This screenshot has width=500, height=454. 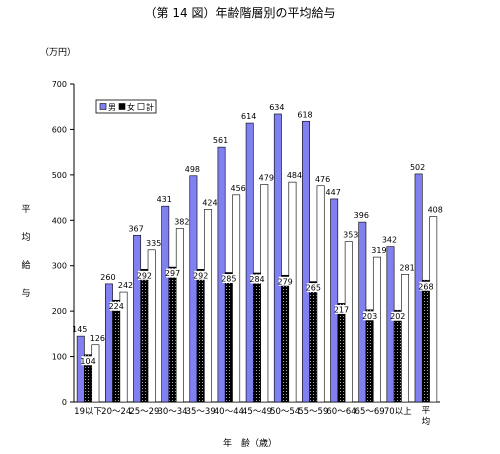 I want to click on data-label-female: 203, so click(x=369, y=316).